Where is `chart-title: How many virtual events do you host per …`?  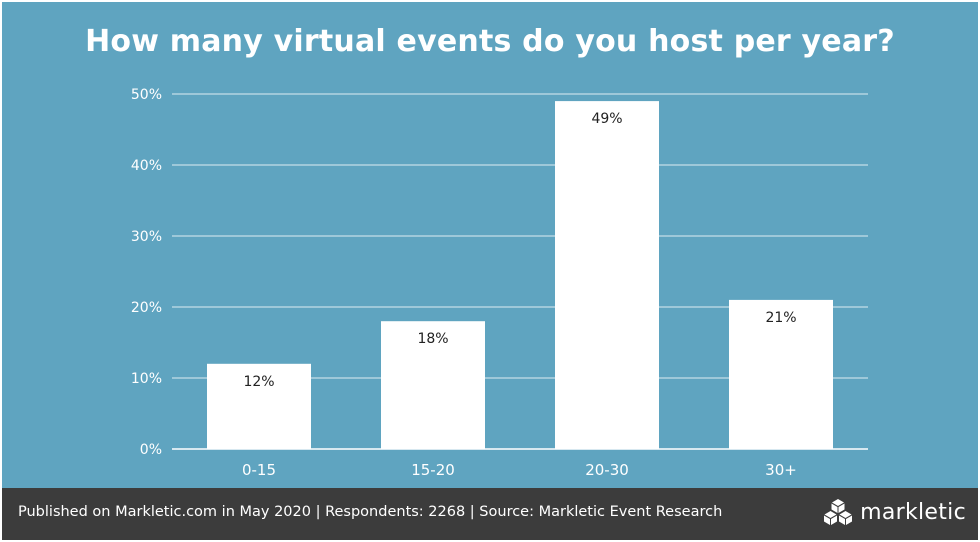
chart-title: How many virtual events do you host per … is located at coordinates (490, 41).